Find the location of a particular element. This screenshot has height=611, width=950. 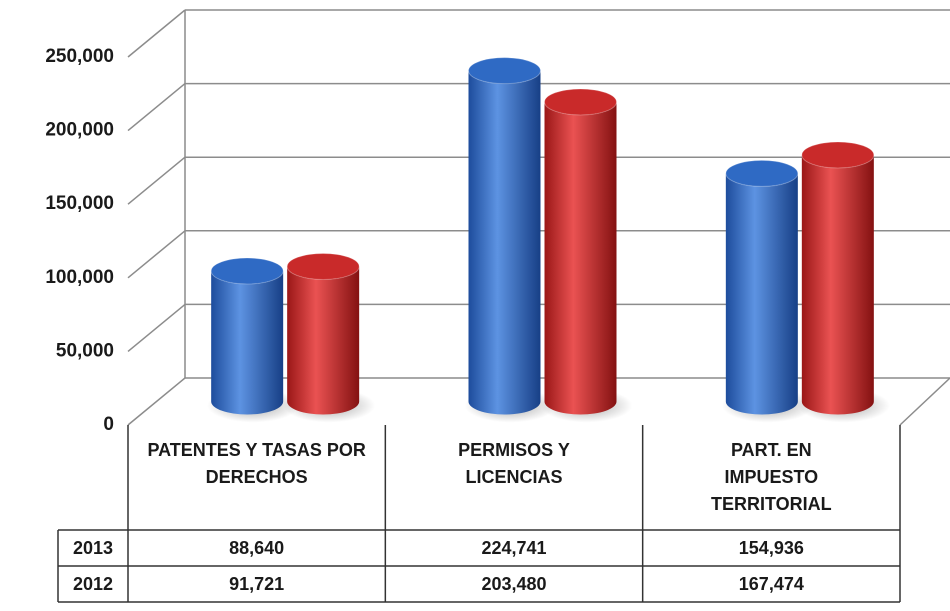

y-tick-label: 0 is located at coordinates (108, 424).